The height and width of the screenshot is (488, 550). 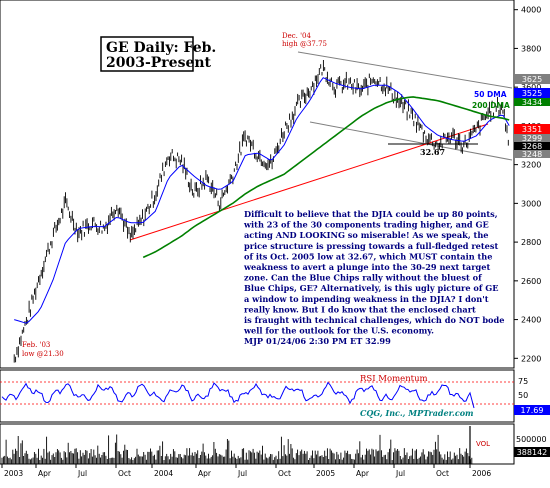 What do you see at coordinates (531, 320) in the screenshot?
I see `y-tick-label: 2400` at bounding box center [531, 320].